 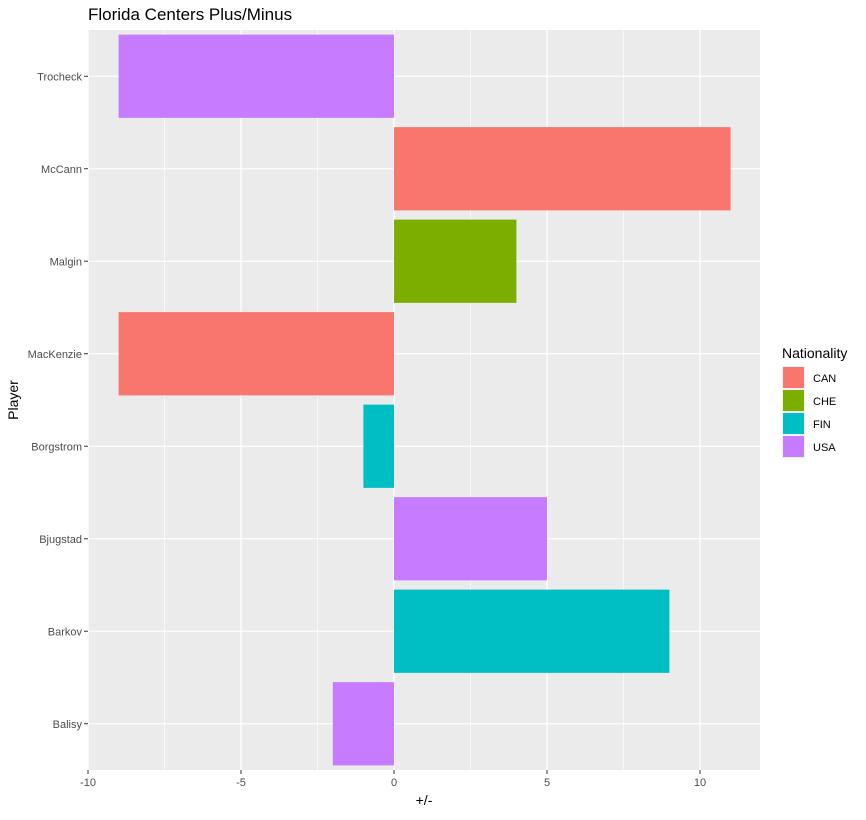 What do you see at coordinates (470, 539) in the screenshot?
I see `bar-bjugstad` at bounding box center [470, 539].